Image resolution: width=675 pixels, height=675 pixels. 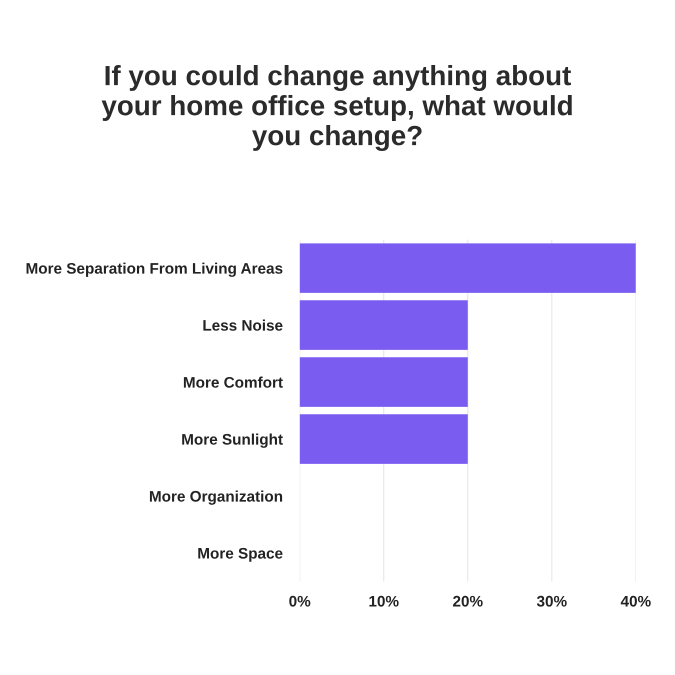 What do you see at coordinates (468, 601) in the screenshot?
I see `x-tick-label: 20%` at bounding box center [468, 601].